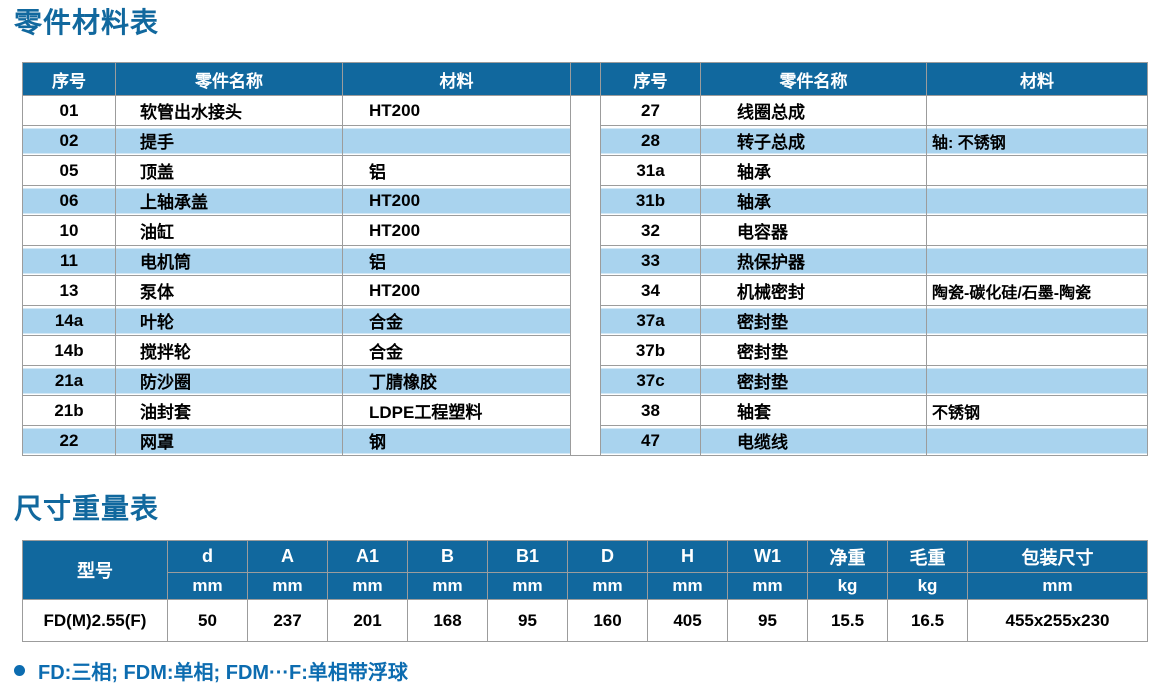 This screenshot has width=1169, height=691. I want to click on header-dim-label: B, so click(447, 556).